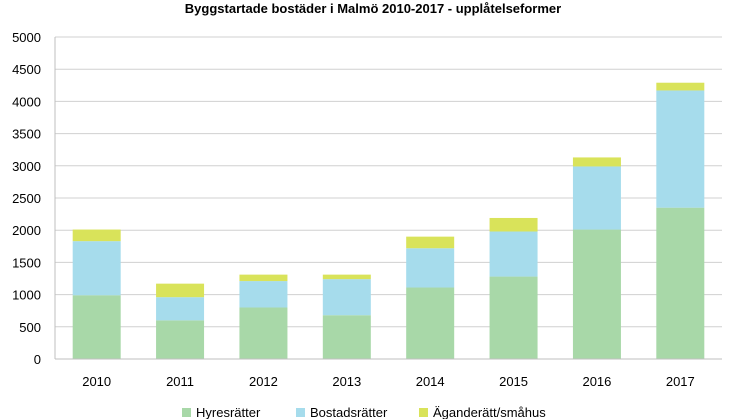 This screenshot has height=419, width=746. Describe the element at coordinates (26, 166) in the screenshot. I see `y-tick-label: 3000` at that location.